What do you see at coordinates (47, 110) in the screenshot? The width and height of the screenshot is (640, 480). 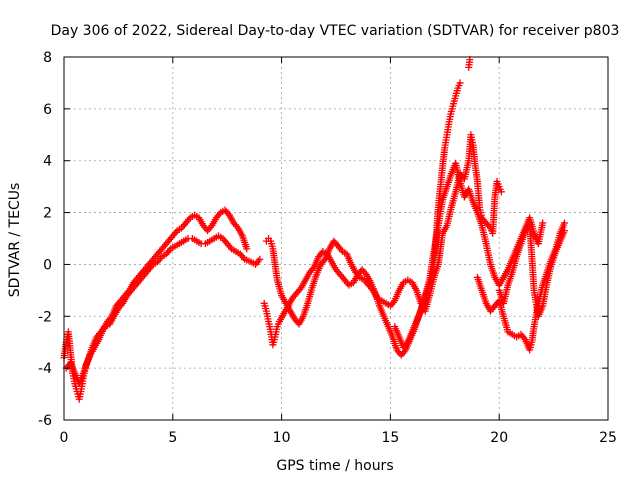 I see `y-tick-label: 6` at bounding box center [47, 110].